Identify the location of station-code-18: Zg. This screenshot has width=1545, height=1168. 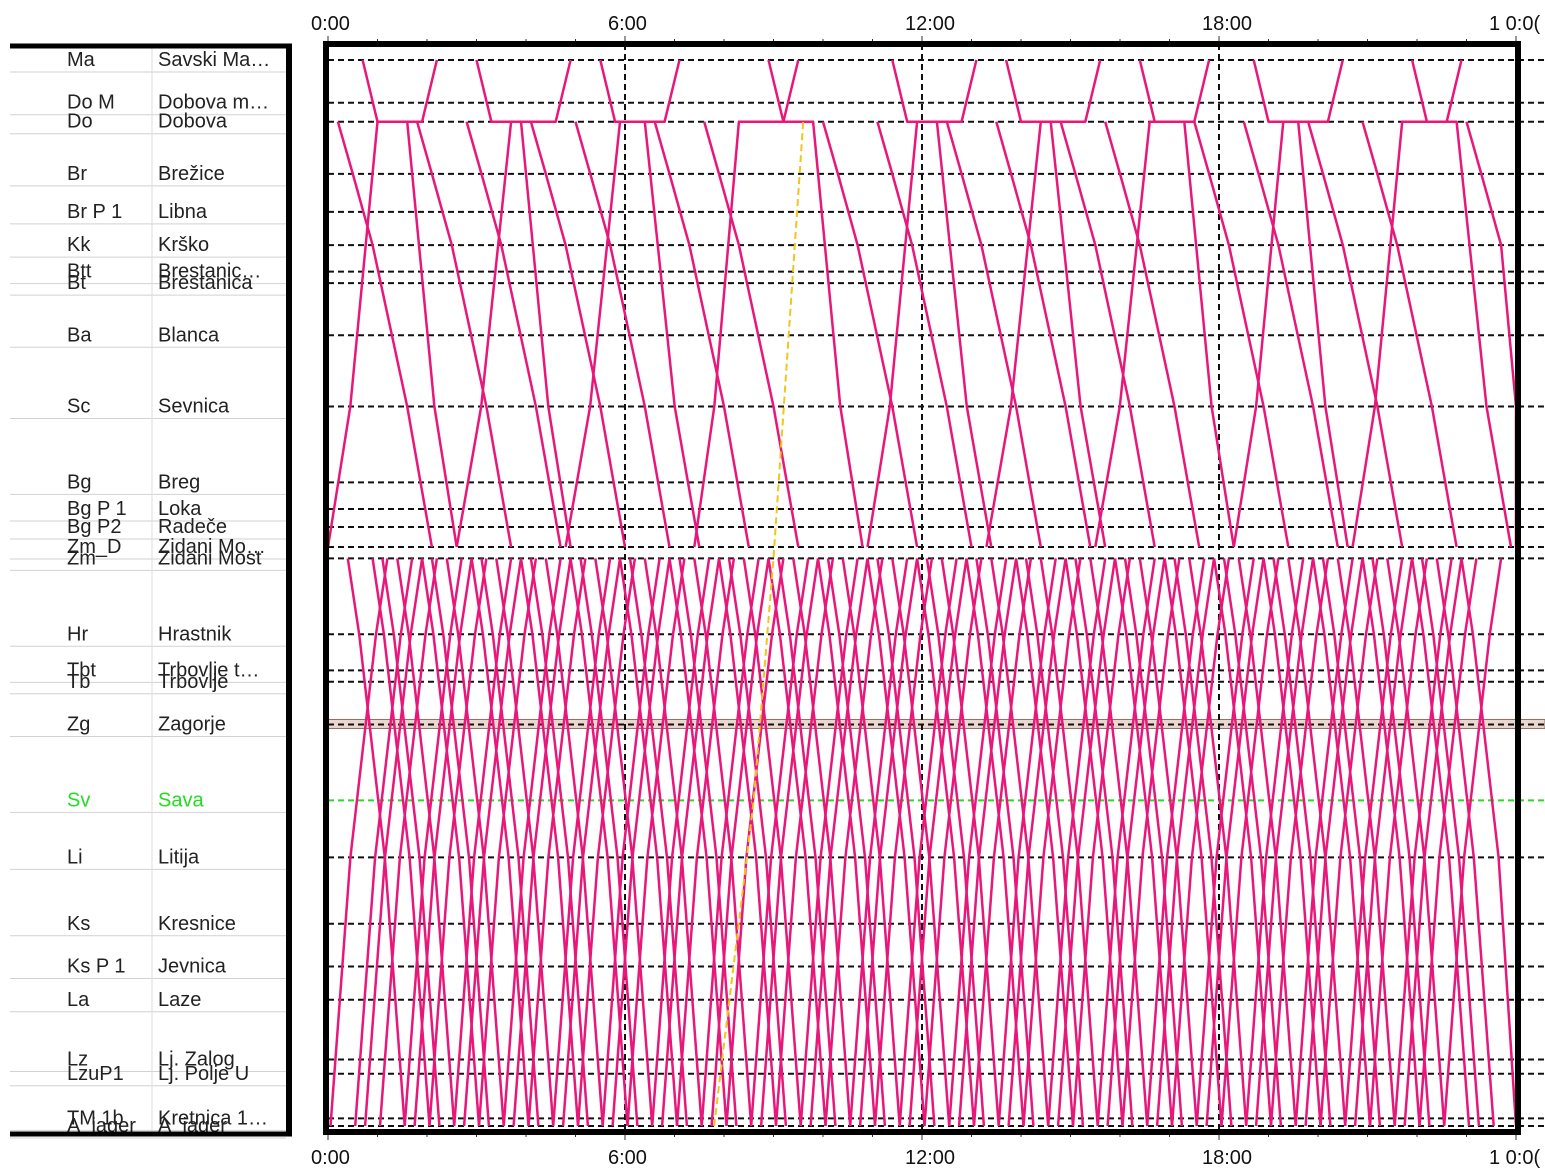
(78, 724).